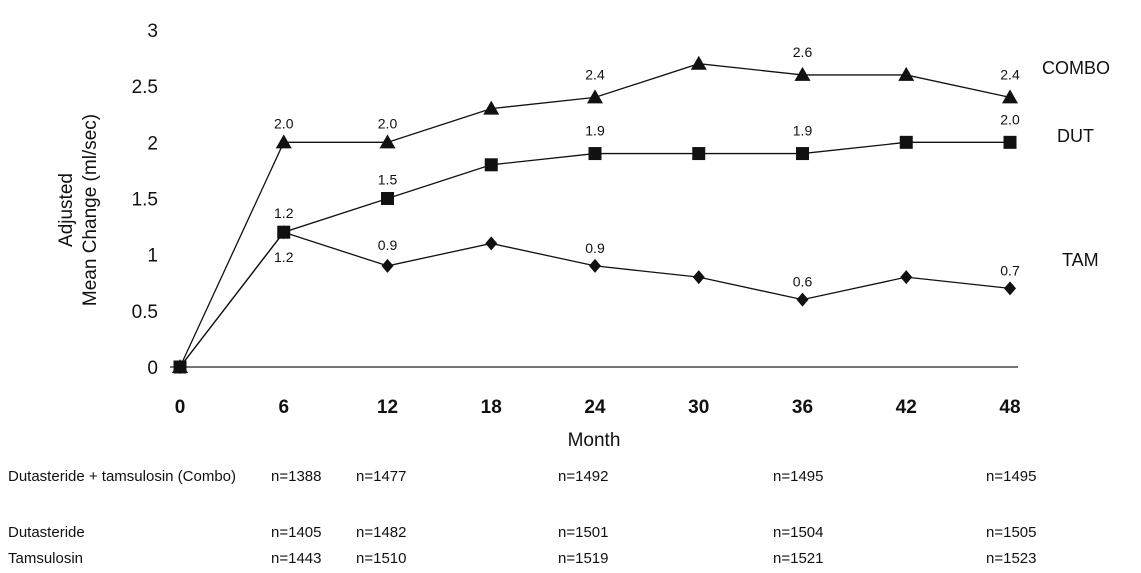 Image resolution: width=1141 pixels, height=573 pixels. What do you see at coordinates (381, 532) in the screenshot?
I see `table-cell: n=1482` at bounding box center [381, 532].